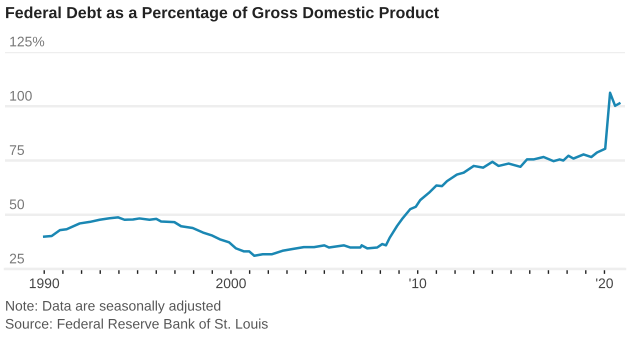 Image resolution: width=630 pixels, height=337 pixels. I want to click on chart-title: Federal Debt as a Percentage of Gross Domestic Product, so click(222, 14).